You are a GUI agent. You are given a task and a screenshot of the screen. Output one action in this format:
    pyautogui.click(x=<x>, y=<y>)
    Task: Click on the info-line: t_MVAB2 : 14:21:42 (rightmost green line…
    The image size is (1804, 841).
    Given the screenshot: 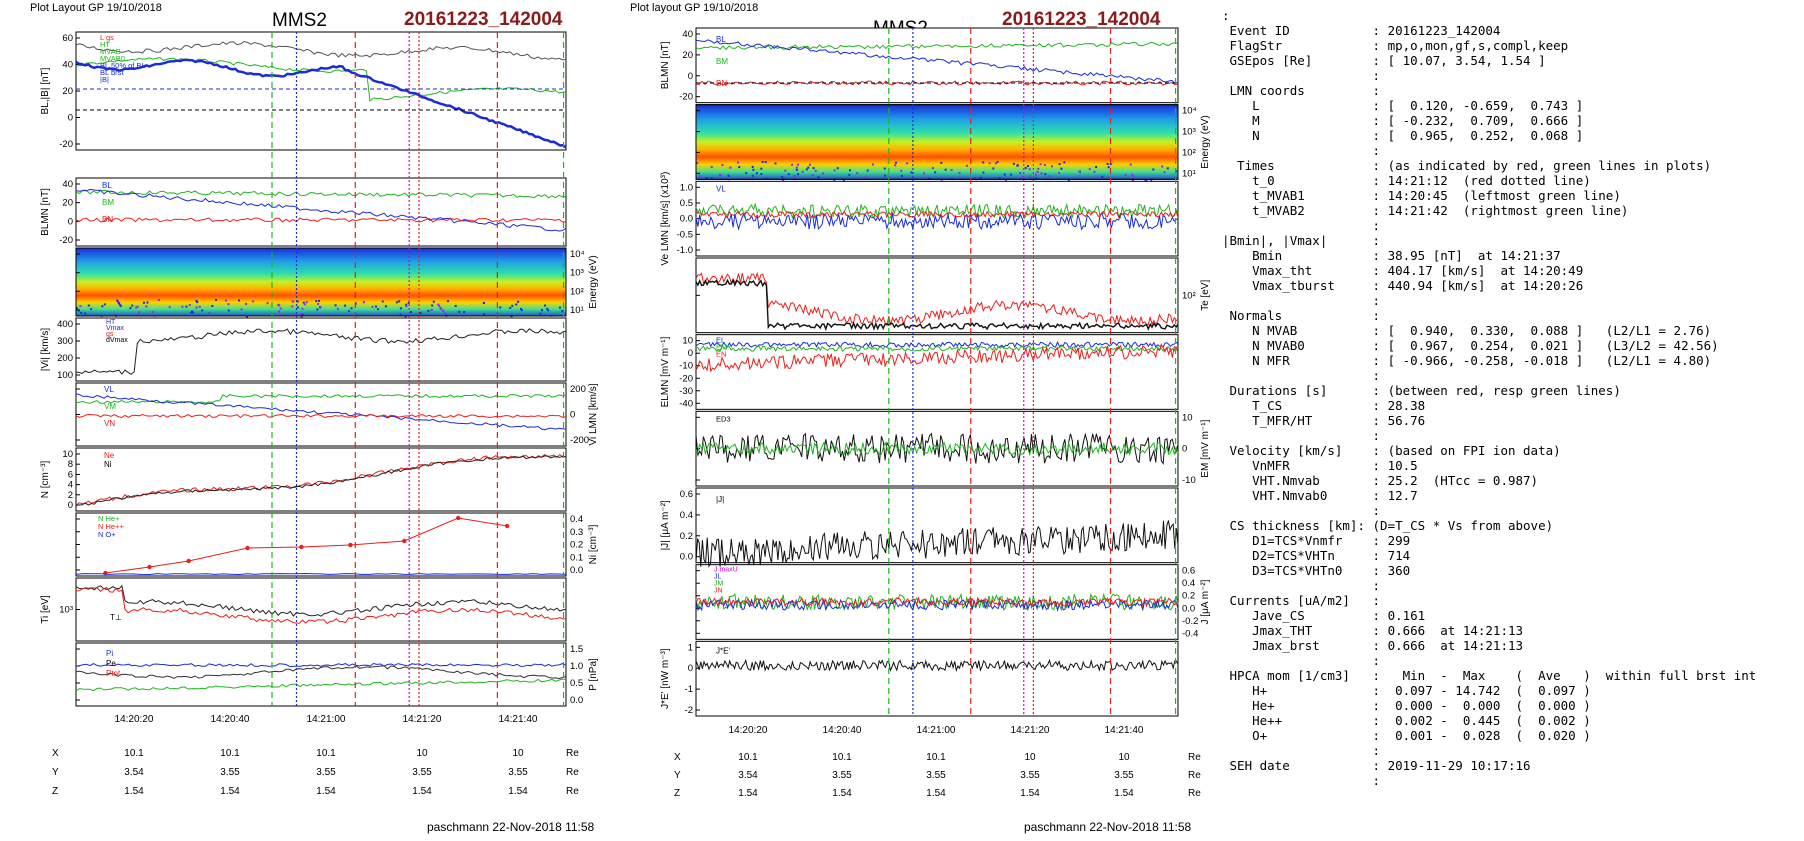 What is the action you would take?
    pyautogui.click(x=1425, y=210)
    